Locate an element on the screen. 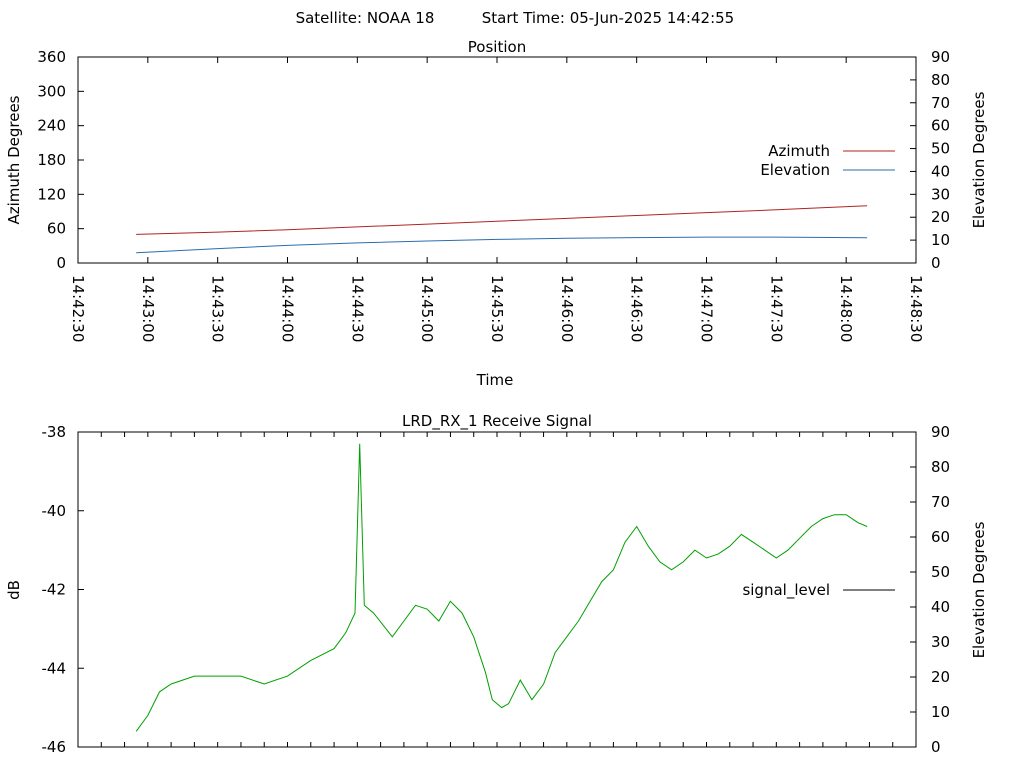 The height and width of the screenshot is (768, 1024). signal-chart-title: LRD_RX_1 Receive Signal is located at coordinates (497, 421).